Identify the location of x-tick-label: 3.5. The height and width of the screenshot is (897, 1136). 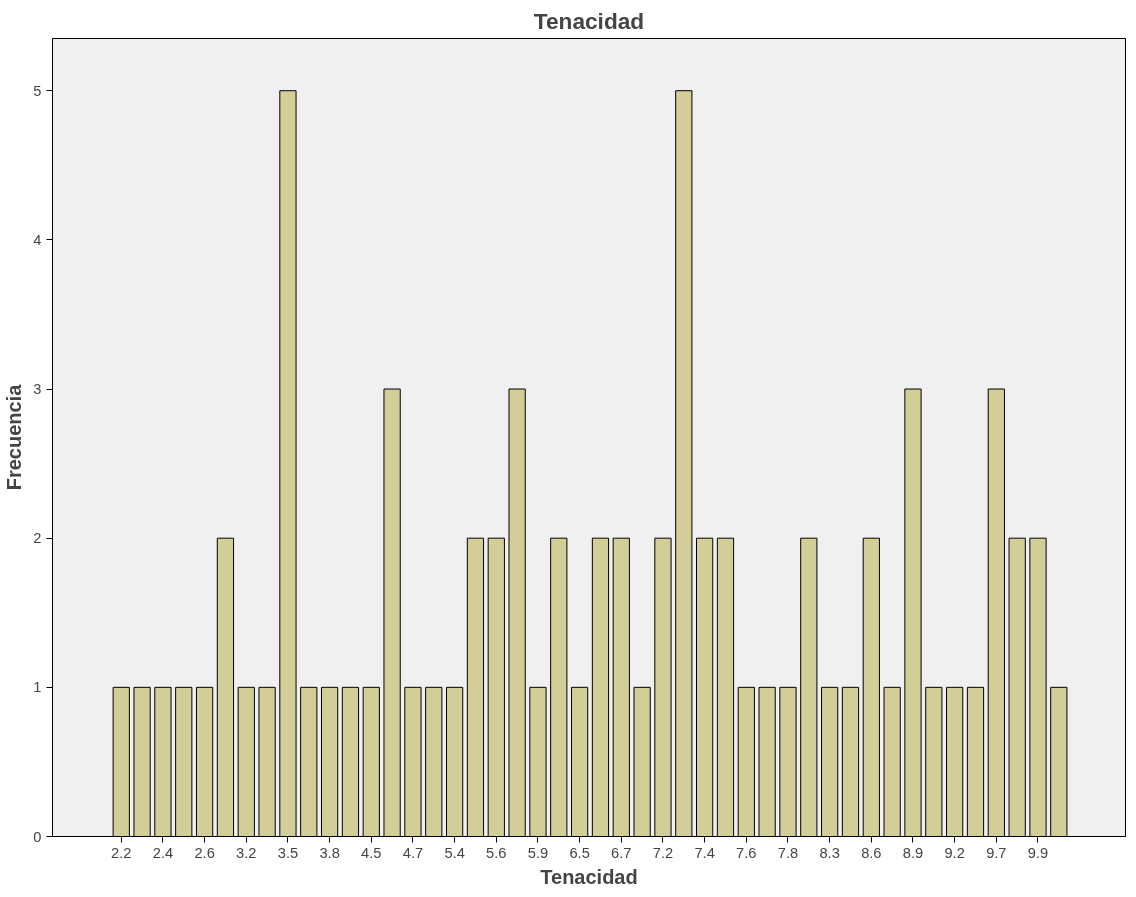
(288, 852).